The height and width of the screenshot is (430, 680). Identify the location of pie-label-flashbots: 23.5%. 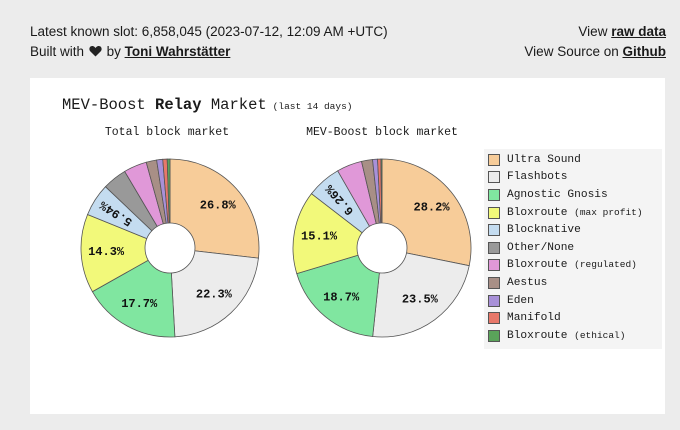
(420, 300).